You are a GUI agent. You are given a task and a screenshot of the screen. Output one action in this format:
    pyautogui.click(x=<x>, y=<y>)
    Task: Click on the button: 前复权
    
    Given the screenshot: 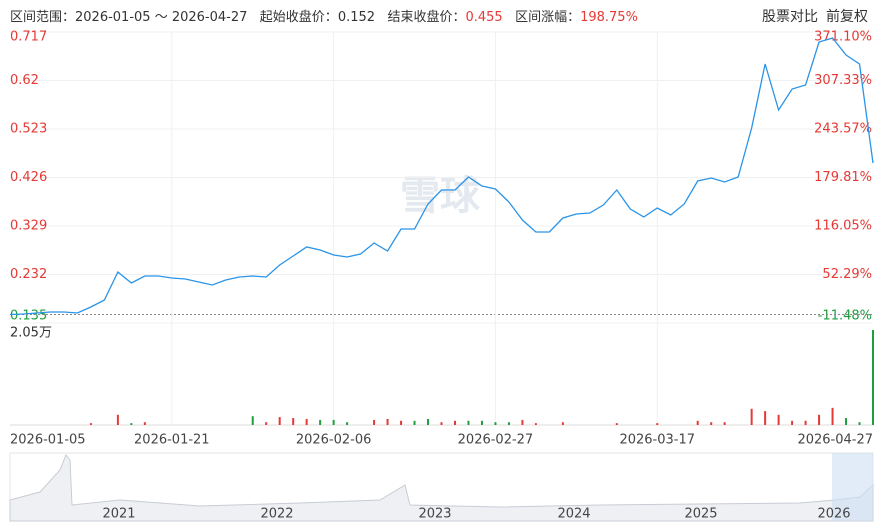 What is the action you would take?
    pyautogui.click(x=847, y=17)
    